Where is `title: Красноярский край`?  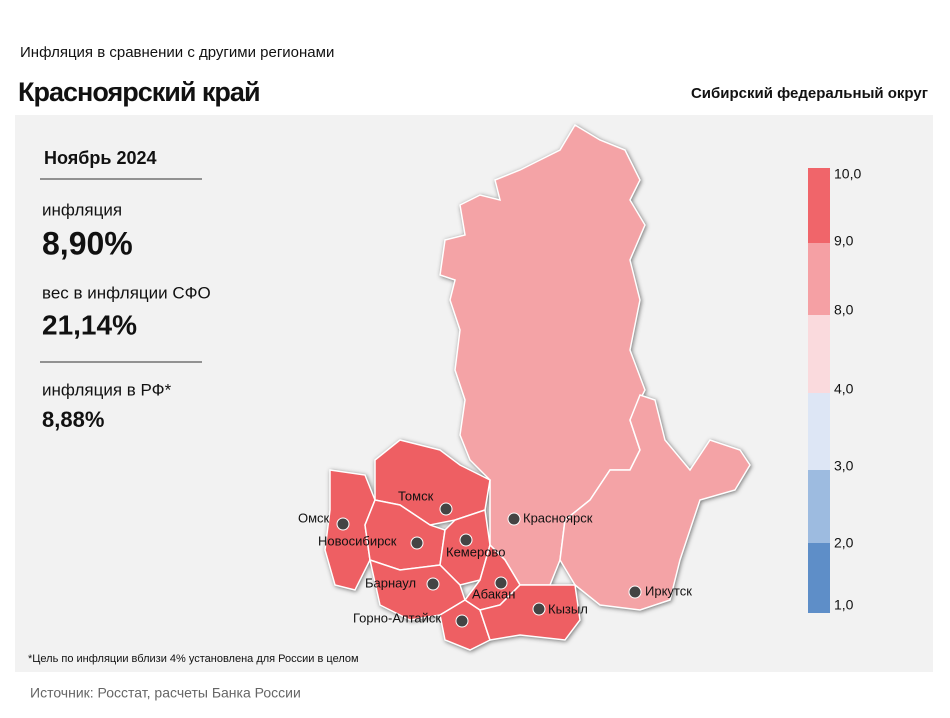 title: Красноярский край is located at coordinates (139, 92).